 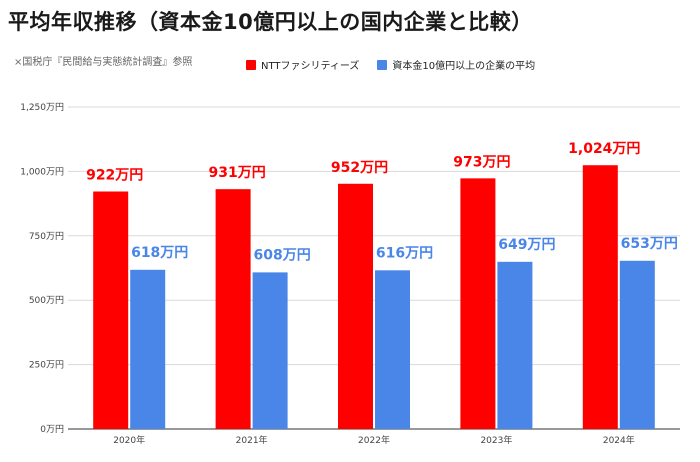 What do you see at coordinates (42, 171) in the screenshot?
I see `y-tick-label: 1,000万円` at bounding box center [42, 171].